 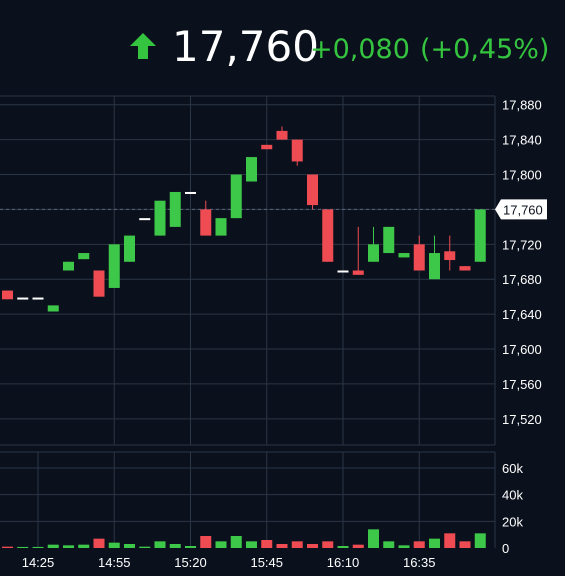 I want to click on price-tick-label: 17,600, so click(x=522, y=349).